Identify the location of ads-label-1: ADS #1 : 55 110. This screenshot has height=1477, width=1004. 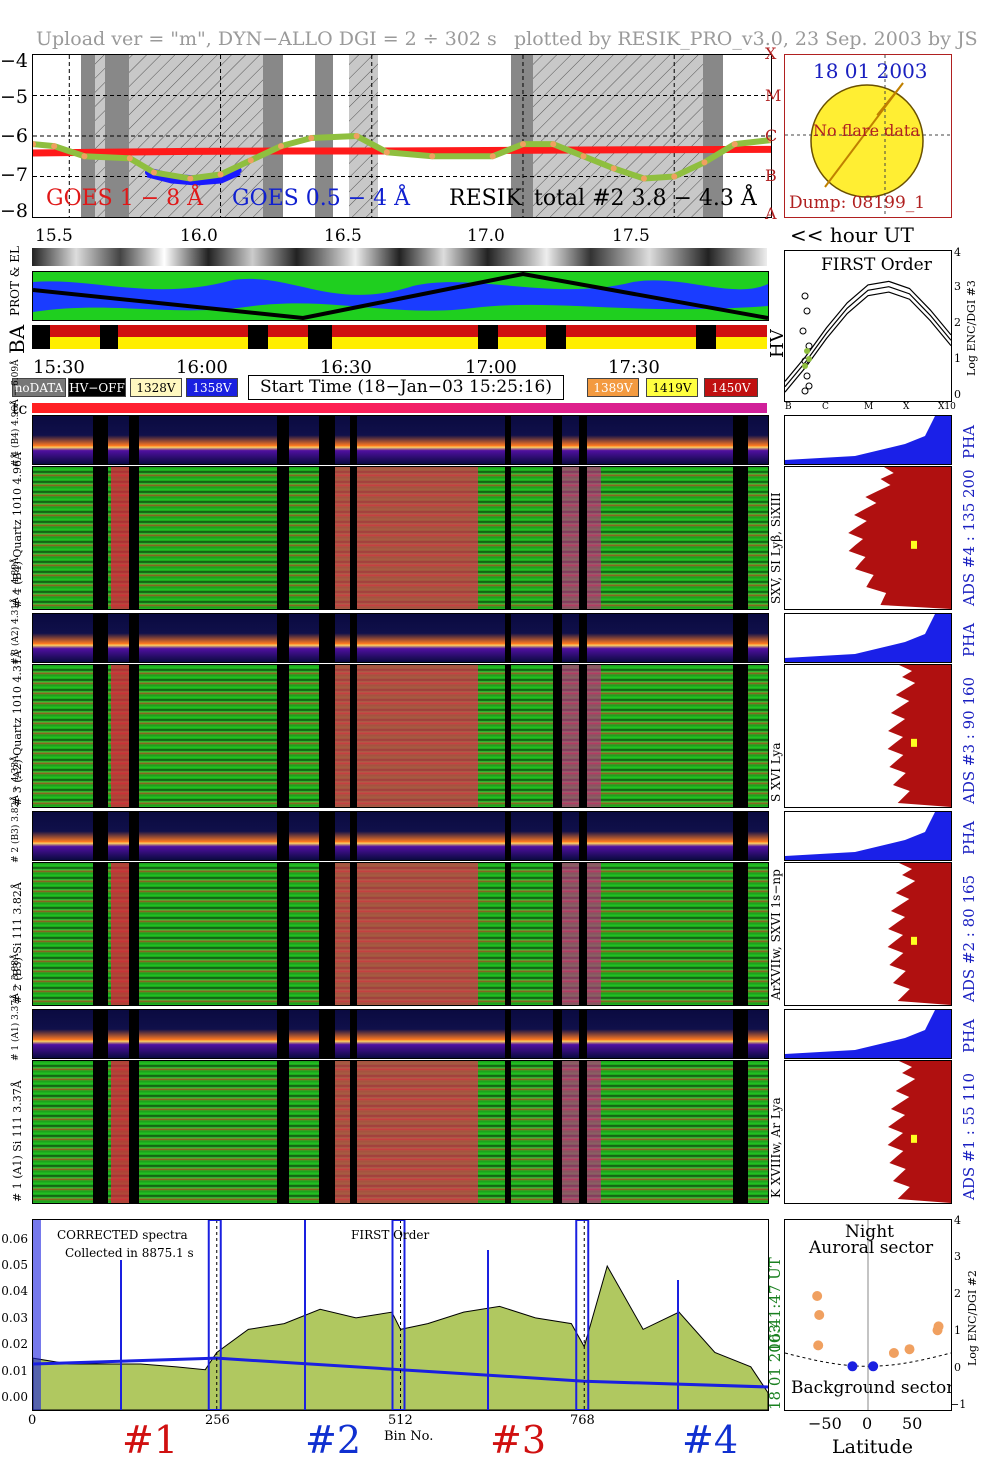
(969, 1136).